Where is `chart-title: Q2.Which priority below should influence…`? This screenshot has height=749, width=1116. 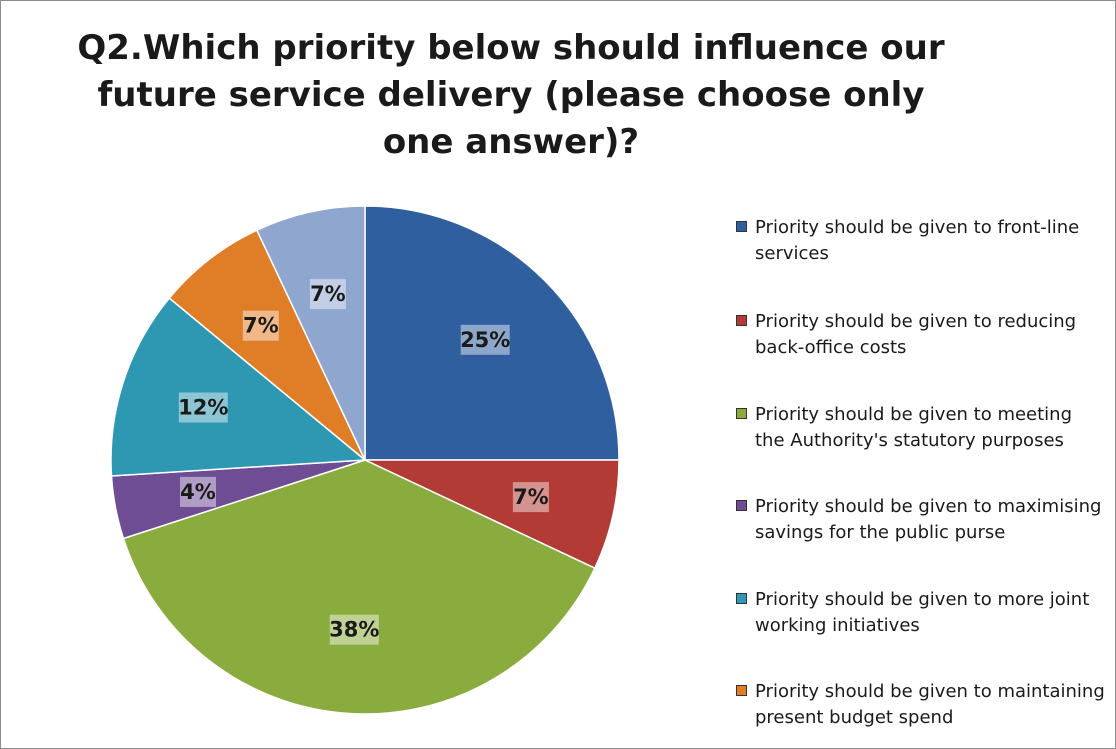 chart-title: Q2.Which priority below should influence… is located at coordinates (511, 95).